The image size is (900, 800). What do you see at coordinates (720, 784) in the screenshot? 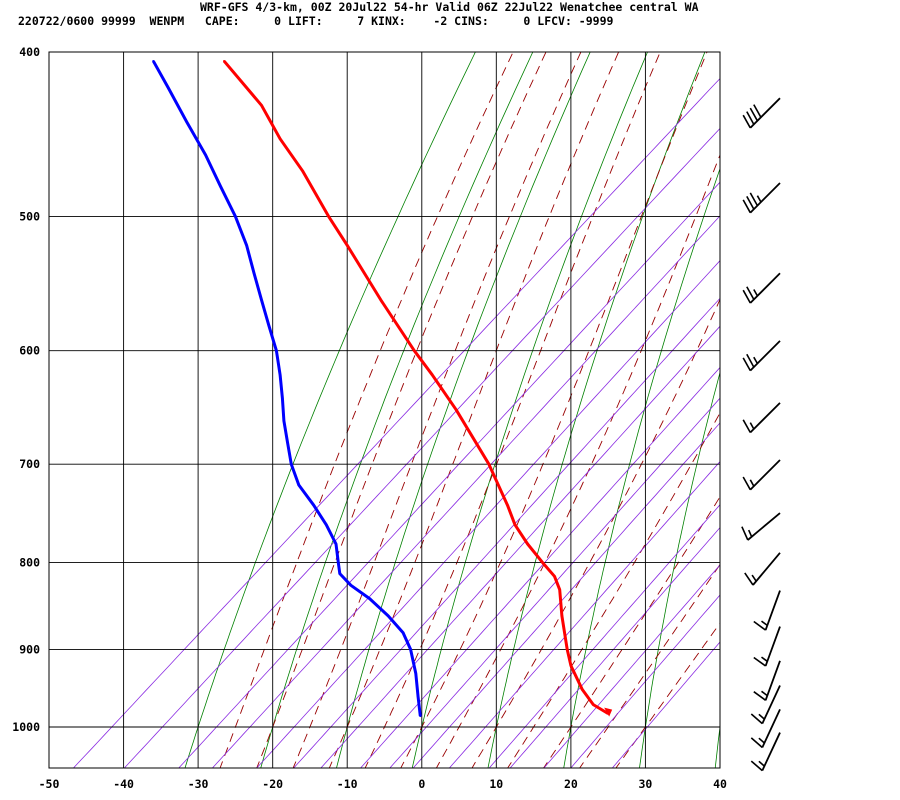
I see `x-tick-label-9: 40` at bounding box center [720, 784].